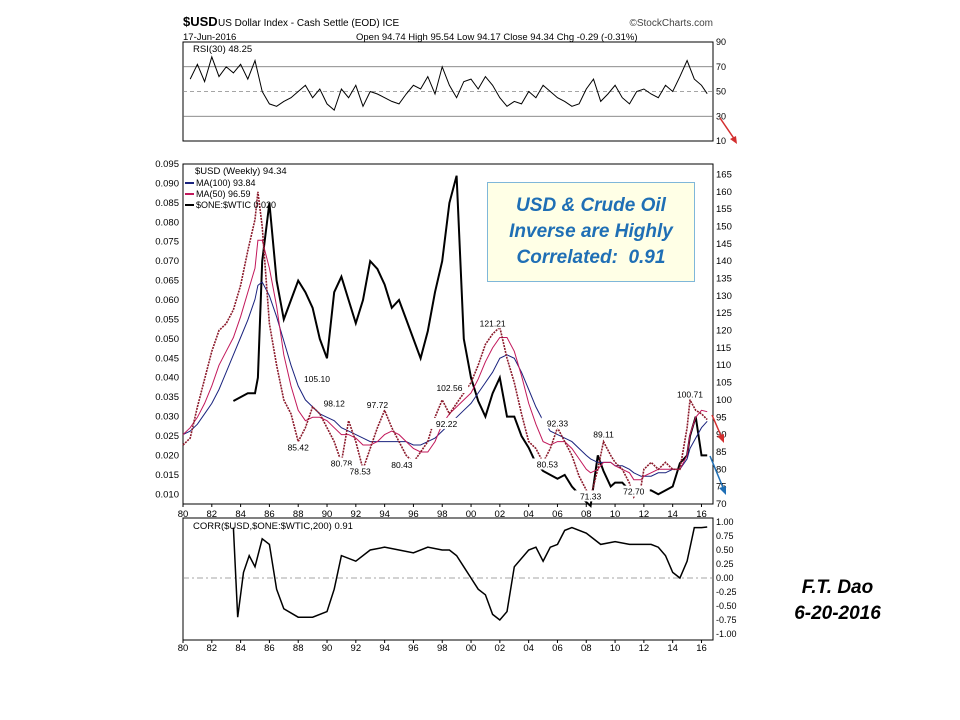  Describe the element at coordinates (471, 514) in the screenshot. I see `x-tick-label: 00` at that location.